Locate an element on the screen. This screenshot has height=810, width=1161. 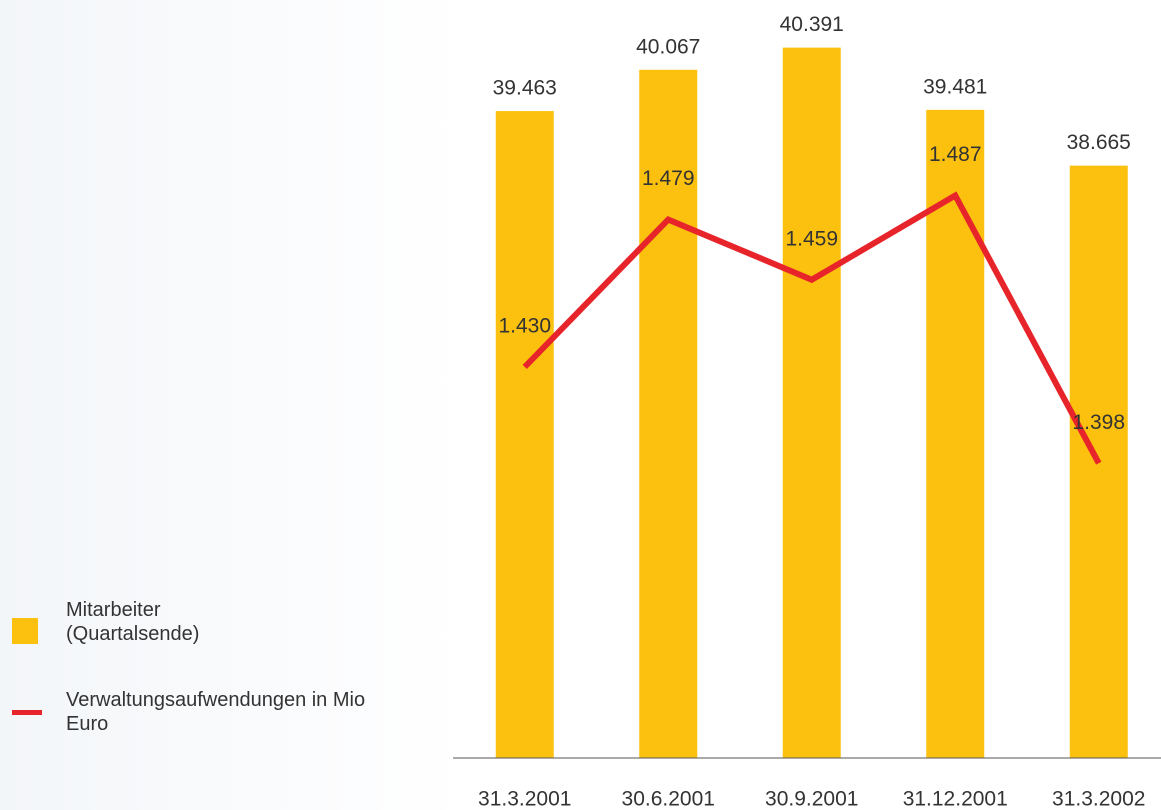
x-tick-label: 31.3.2001 is located at coordinates (524, 799).